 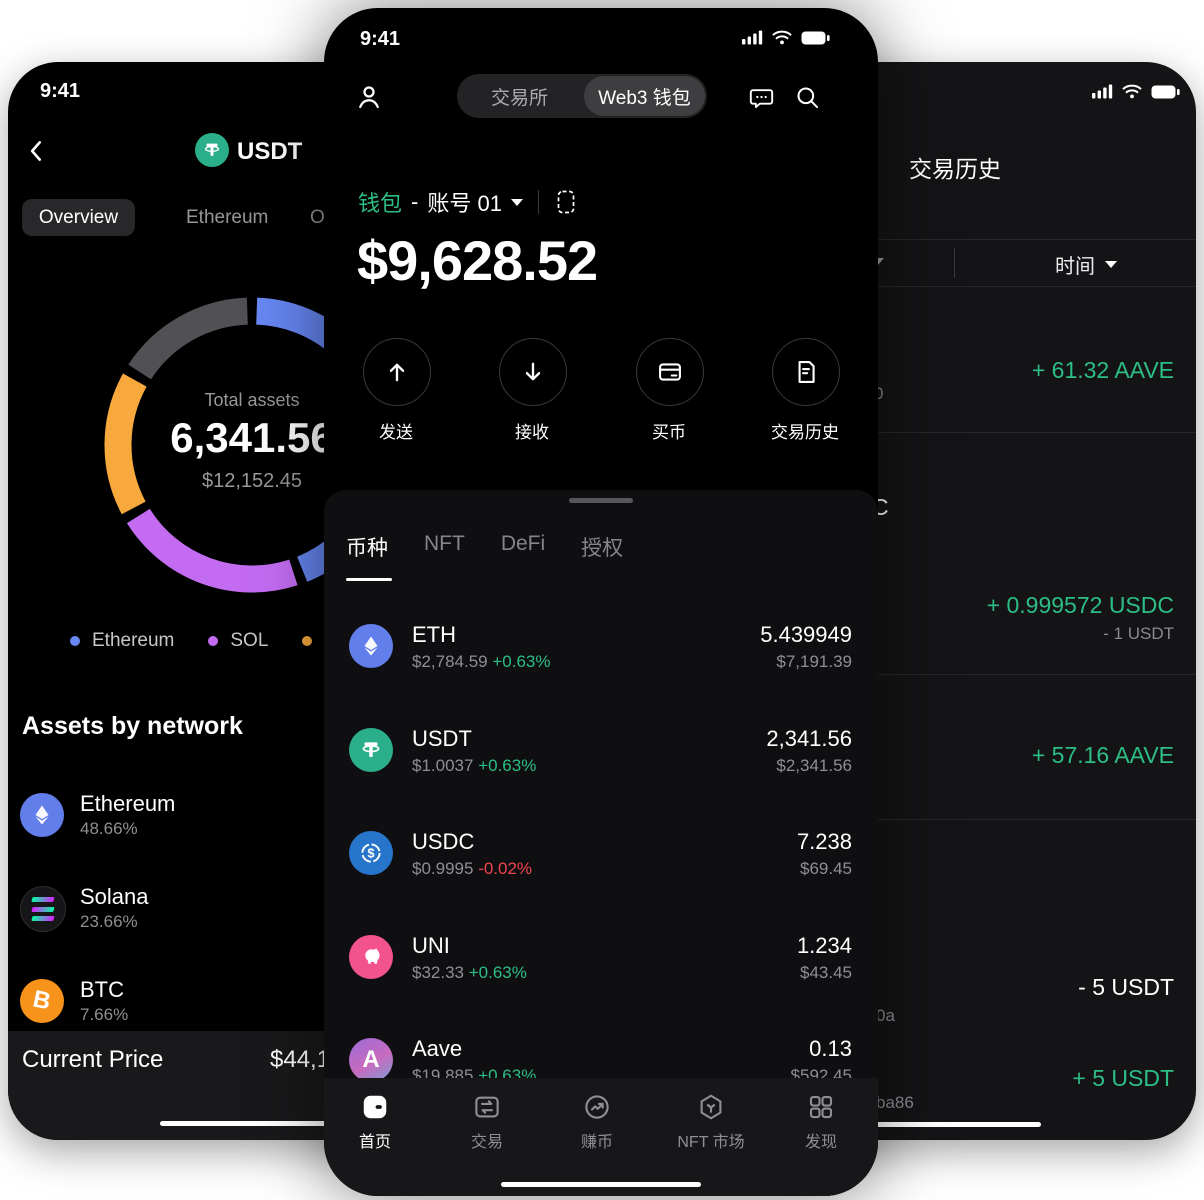 I want to click on tab-exchange: 交易所, so click(x=519, y=98).